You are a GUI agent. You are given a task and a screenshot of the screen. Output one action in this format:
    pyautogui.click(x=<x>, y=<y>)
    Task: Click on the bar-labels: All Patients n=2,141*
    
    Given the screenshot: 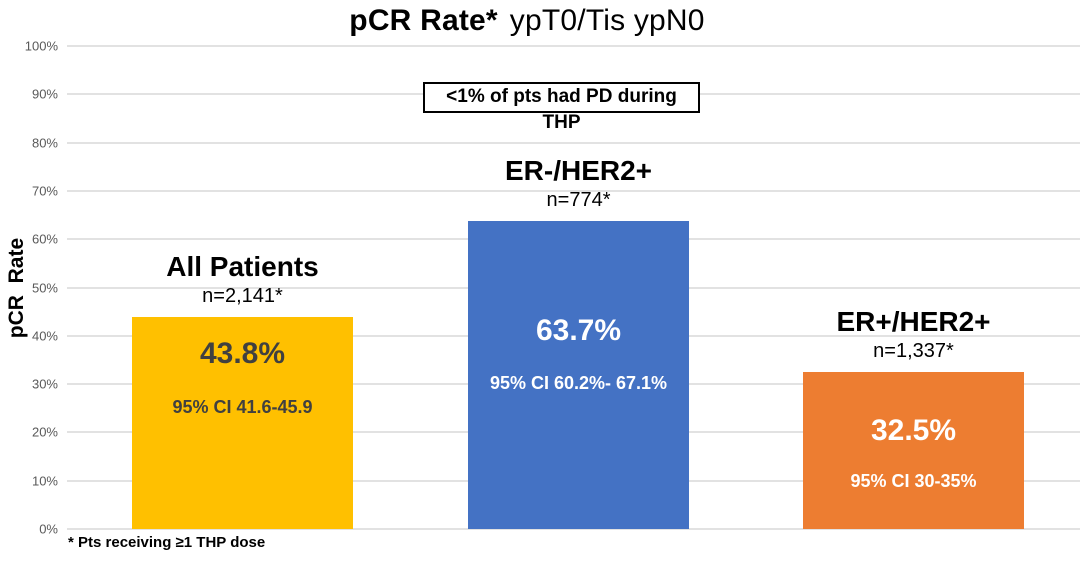 What is the action you would take?
    pyautogui.click(x=242, y=279)
    